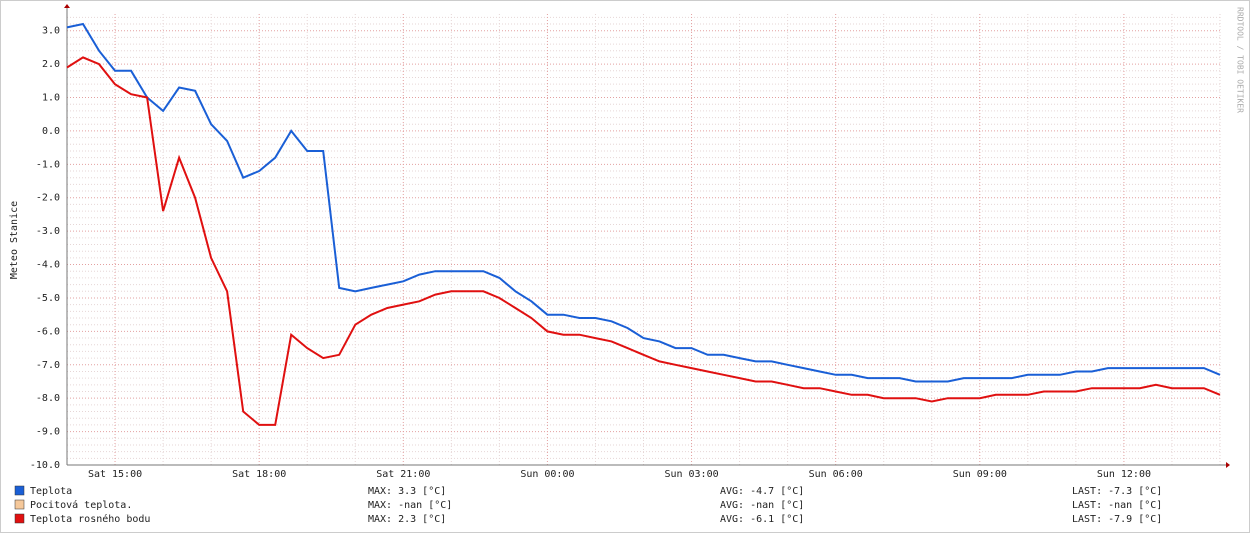  I want to click on legend-label: Teplota, so click(51, 491).